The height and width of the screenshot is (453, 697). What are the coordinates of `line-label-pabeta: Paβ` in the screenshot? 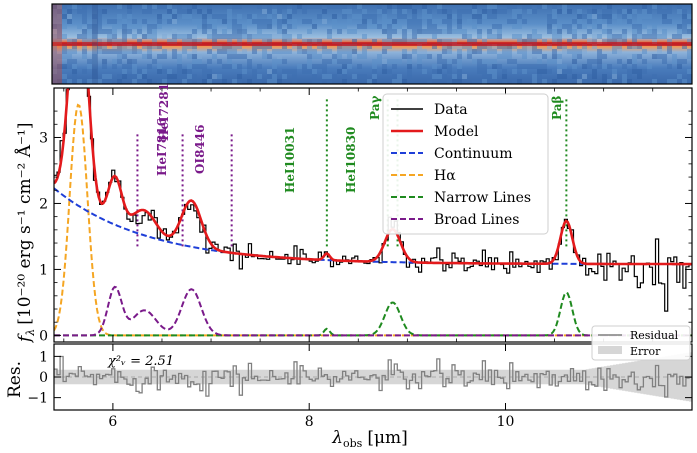 It's located at (557, 108).